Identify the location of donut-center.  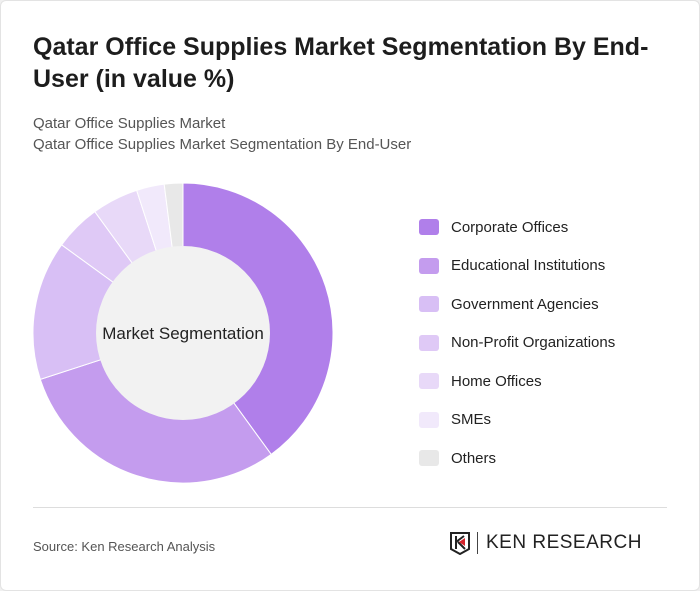
(183, 333).